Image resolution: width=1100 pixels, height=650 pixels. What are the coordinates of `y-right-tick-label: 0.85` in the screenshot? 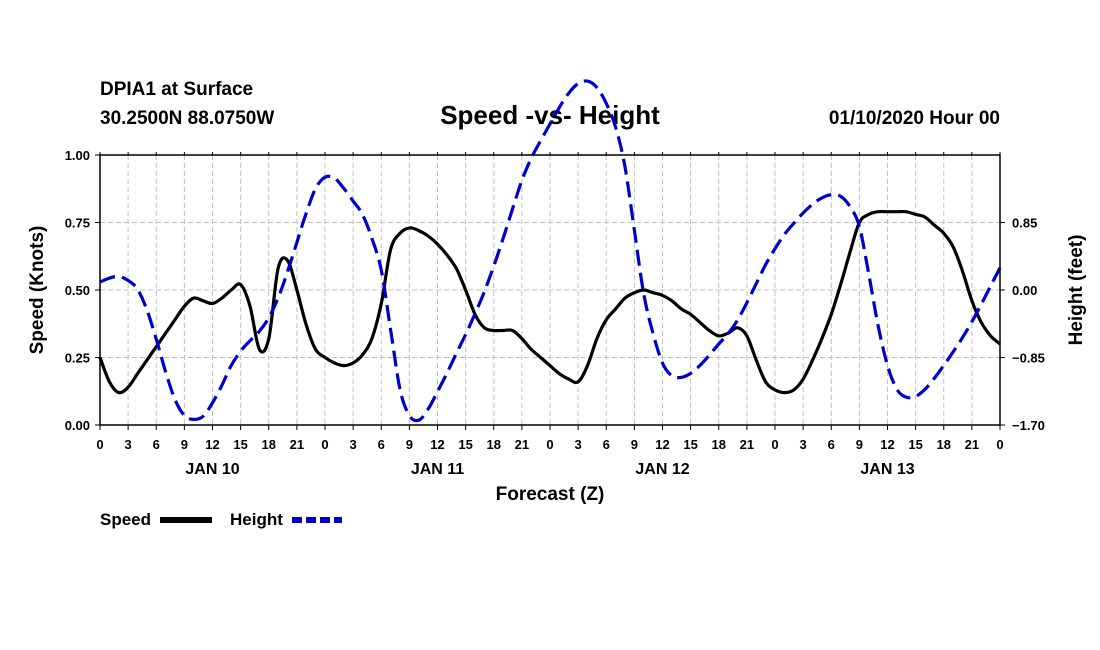 It's located at (1024, 223).